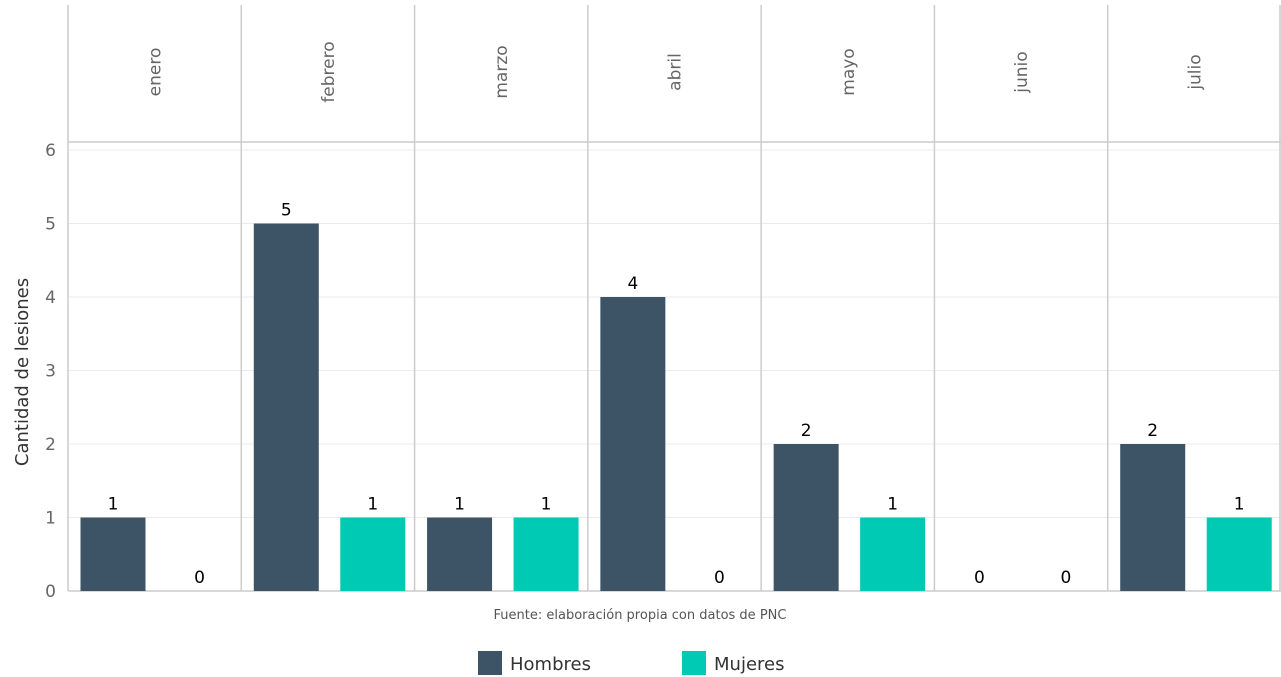  Describe the element at coordinates (550, 664) in the screenshot. I see `legend-label-hombres: Hombres` at that location.